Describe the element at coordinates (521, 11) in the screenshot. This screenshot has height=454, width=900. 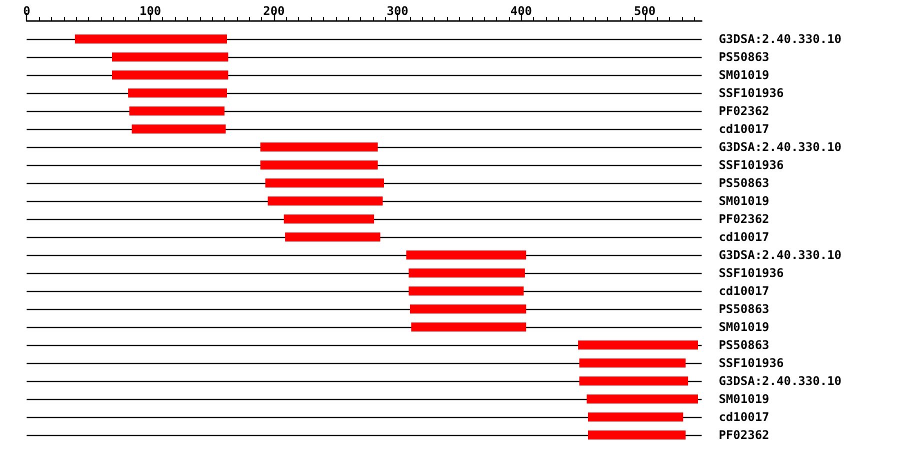
I see `x-tick-label: 400` at that location.